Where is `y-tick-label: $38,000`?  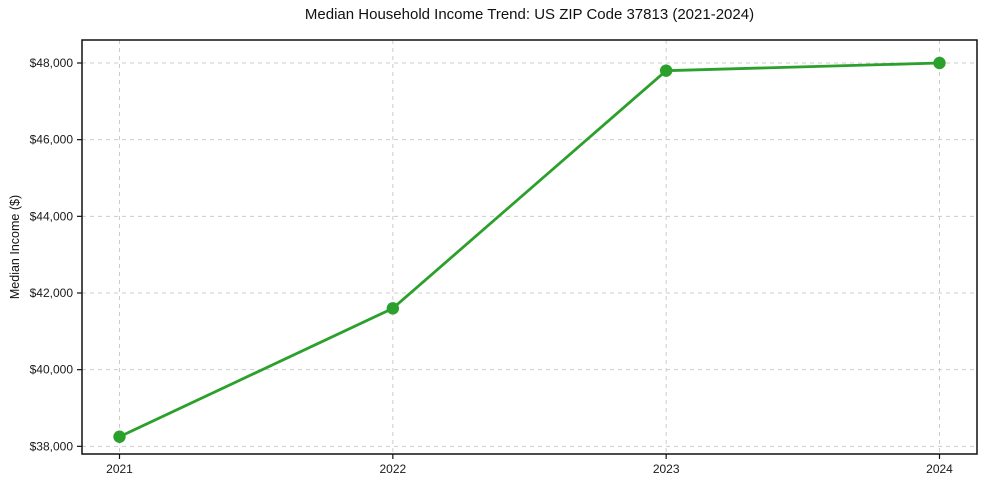
y-tick-label: $38,000 is located at coordinates (52, 446).